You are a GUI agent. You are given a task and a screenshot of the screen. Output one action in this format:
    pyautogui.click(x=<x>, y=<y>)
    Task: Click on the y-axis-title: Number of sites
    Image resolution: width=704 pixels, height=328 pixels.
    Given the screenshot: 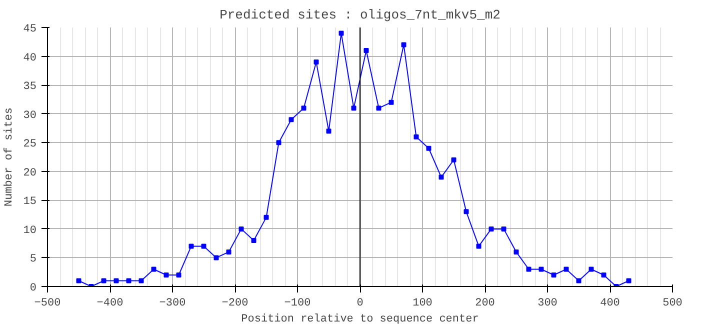 What is the action you would take?
    pyautogui.click(x=9, y=157)
    